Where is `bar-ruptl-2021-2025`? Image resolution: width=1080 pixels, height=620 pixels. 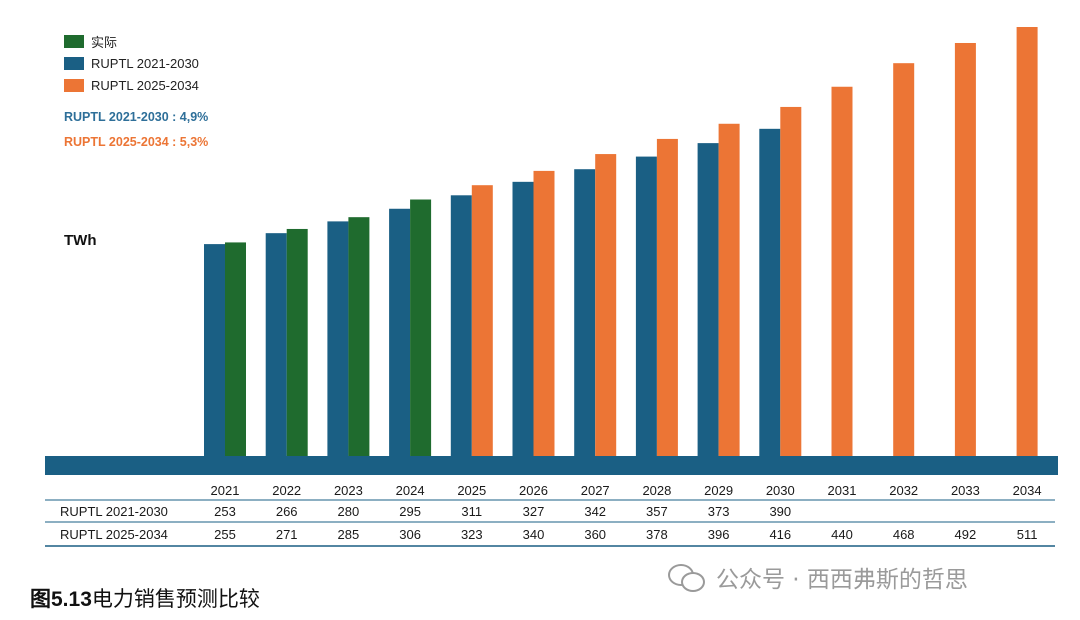
bar-ruptl-2021-2025 is located at coordinates (461, 326).